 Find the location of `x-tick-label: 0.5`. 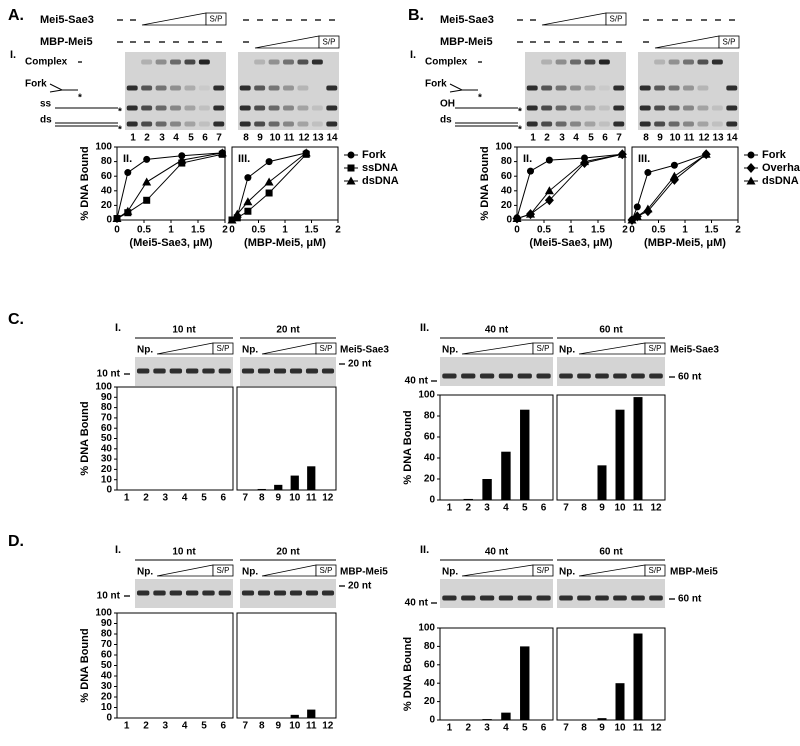

x-tick-label: 0.5 is located at coordinates (659, 230).